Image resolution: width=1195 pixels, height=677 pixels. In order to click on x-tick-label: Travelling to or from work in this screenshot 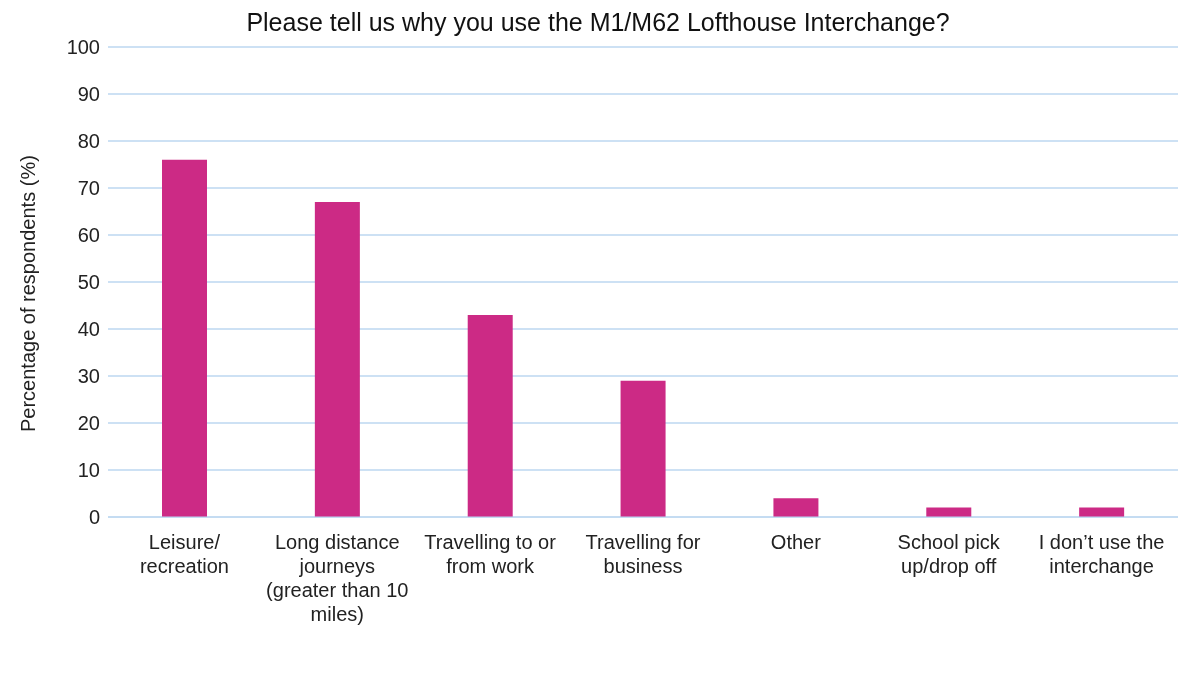, I will do `click(490, 554)`.